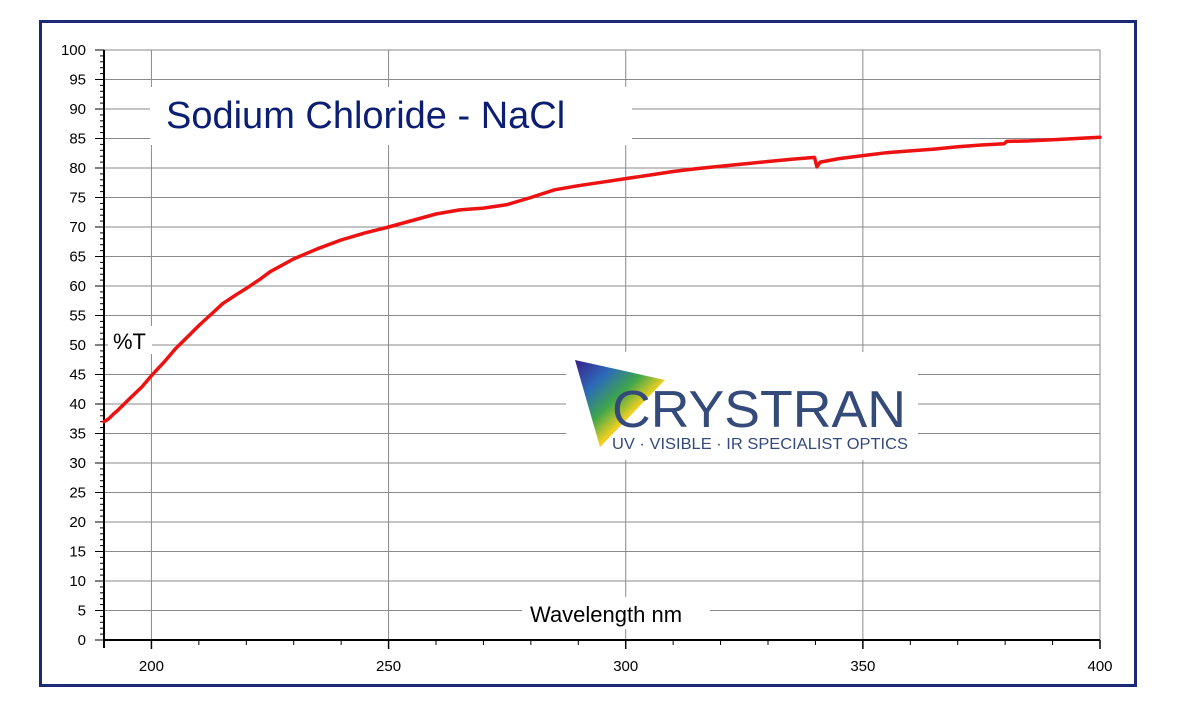 This screenshot has width=1181, height=709. Describe the element at coordinates (77, 581) in the screenshot. I see `y-tick-label-10: 10` at that location.